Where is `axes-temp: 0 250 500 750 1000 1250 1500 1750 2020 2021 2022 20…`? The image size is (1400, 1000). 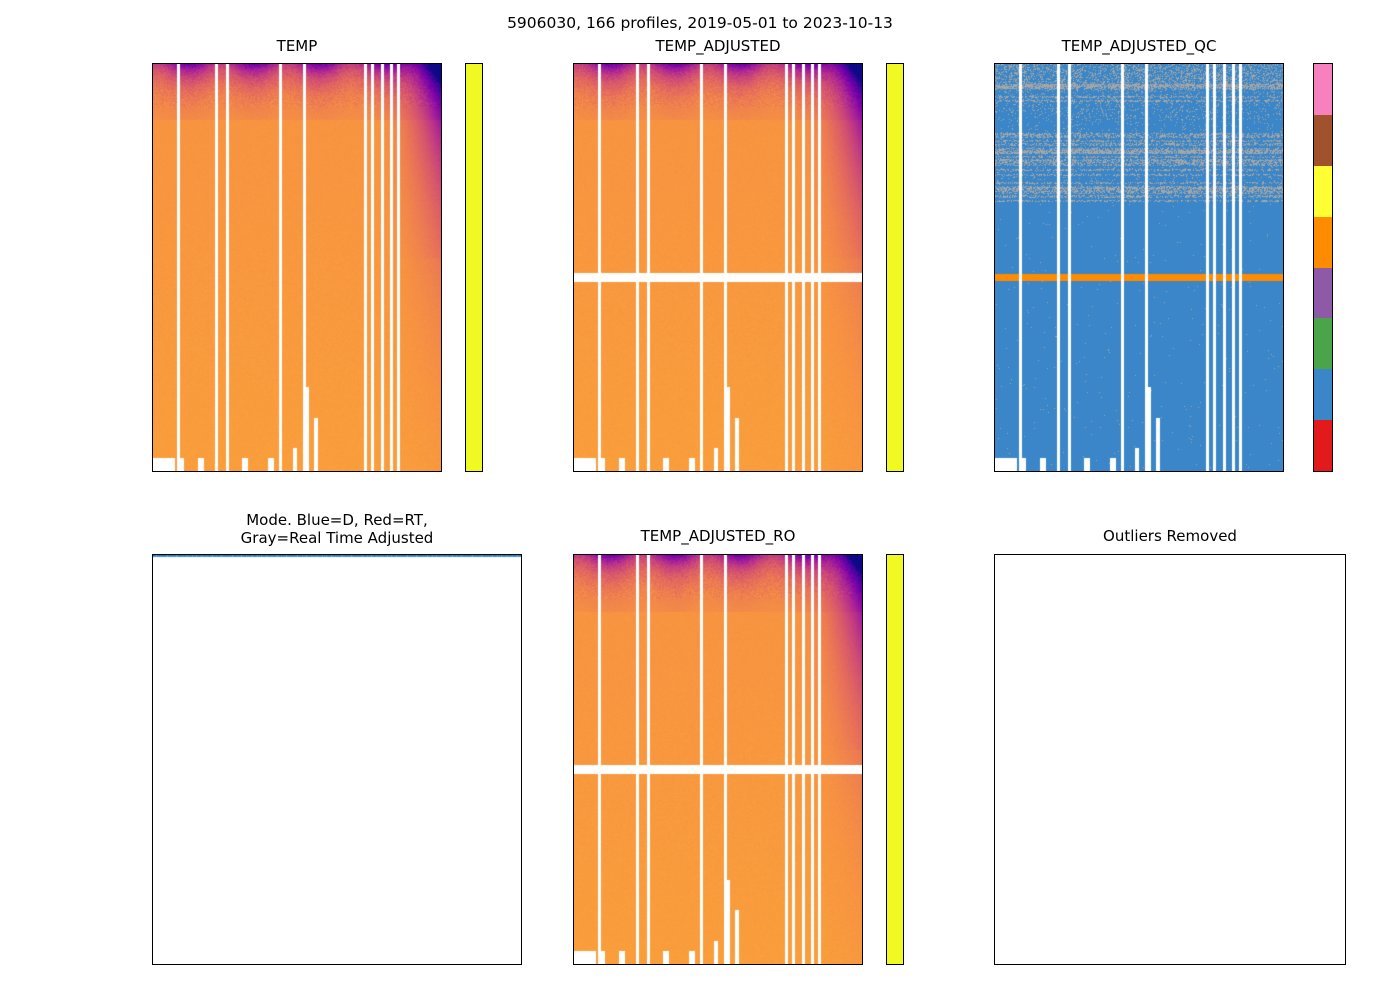 axes-temp: 0 250 500 750 1000 1250 1500 1750 2020 2021 2022 20… is located at coordinates (297, 267).